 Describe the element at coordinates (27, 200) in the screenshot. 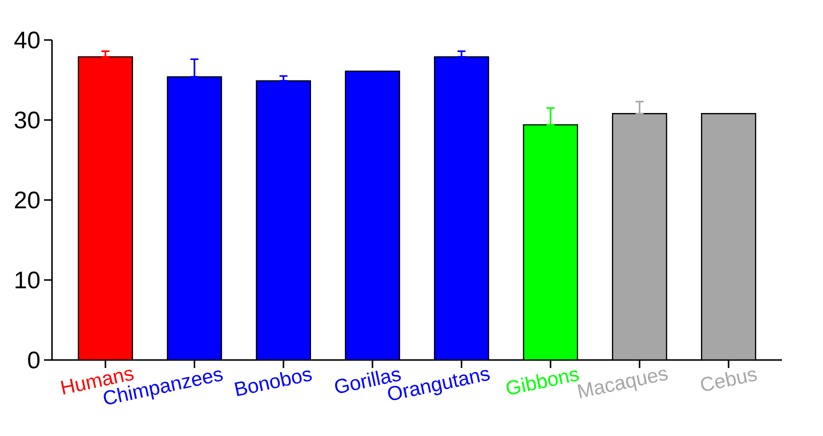

I see `y-tick-label: 20` at that location.